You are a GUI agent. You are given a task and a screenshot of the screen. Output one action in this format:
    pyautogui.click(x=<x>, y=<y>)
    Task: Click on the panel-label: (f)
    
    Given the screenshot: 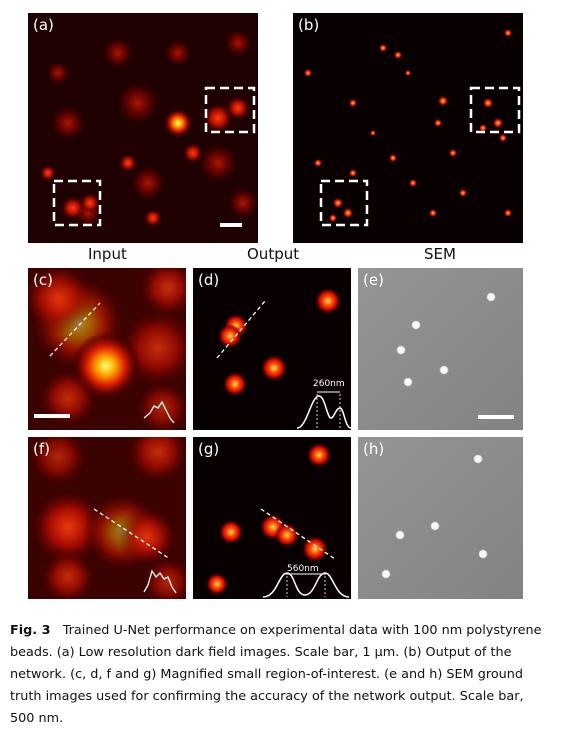 What is the action you would take?
    pyautogui.click(x=41, y=449)
    